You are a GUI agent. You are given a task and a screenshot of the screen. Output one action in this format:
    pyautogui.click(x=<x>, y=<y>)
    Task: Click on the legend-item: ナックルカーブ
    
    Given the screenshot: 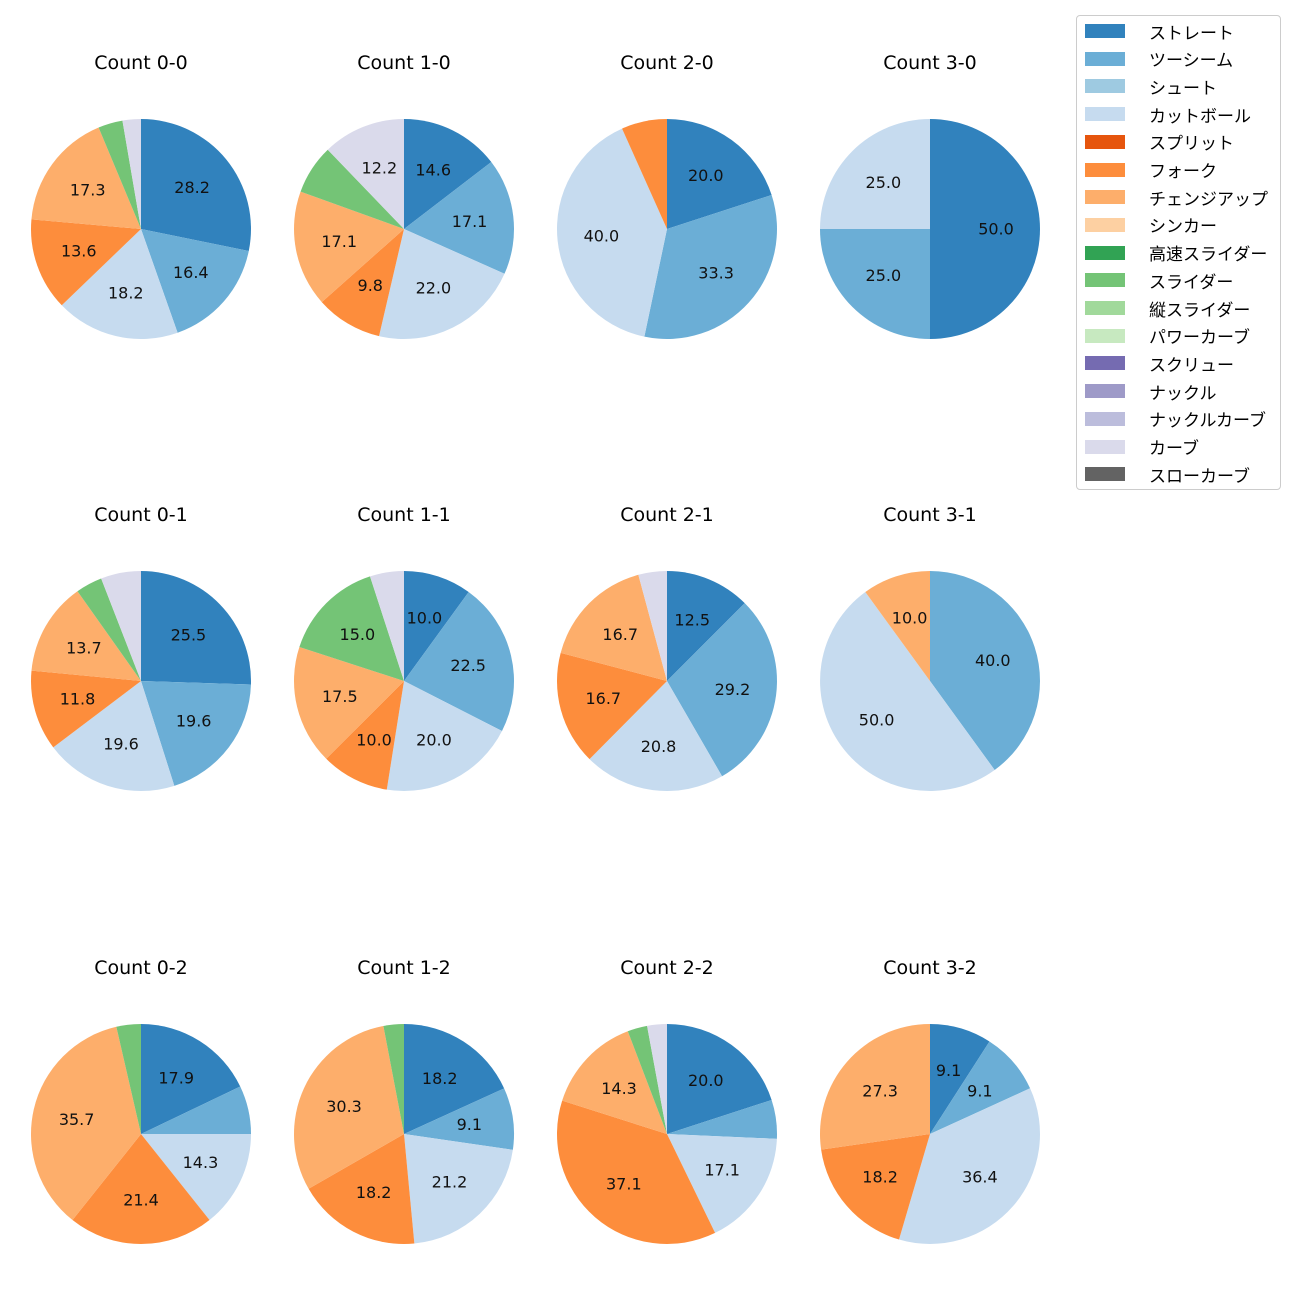 What is the action you would take?
    pyautogui.click(x=1175, y=419)
    